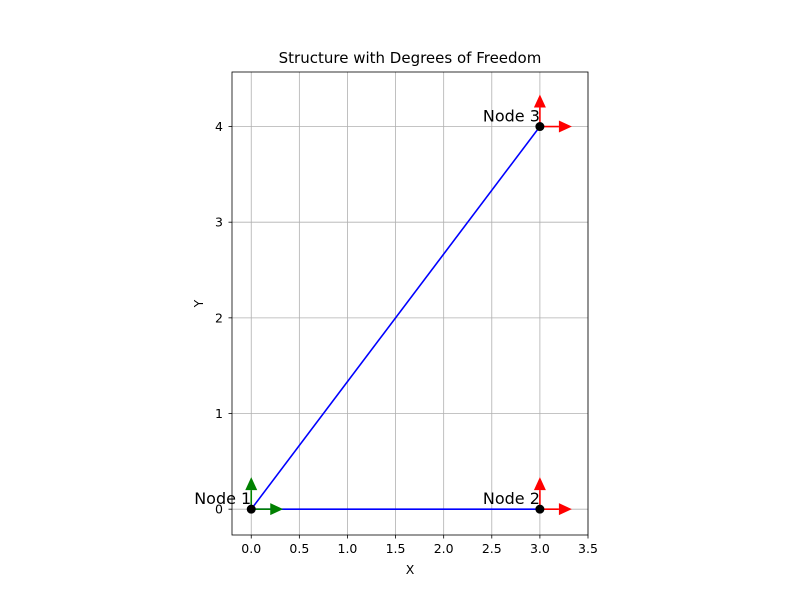  I want to click on y-tick-label: 1, so click(219, 413).